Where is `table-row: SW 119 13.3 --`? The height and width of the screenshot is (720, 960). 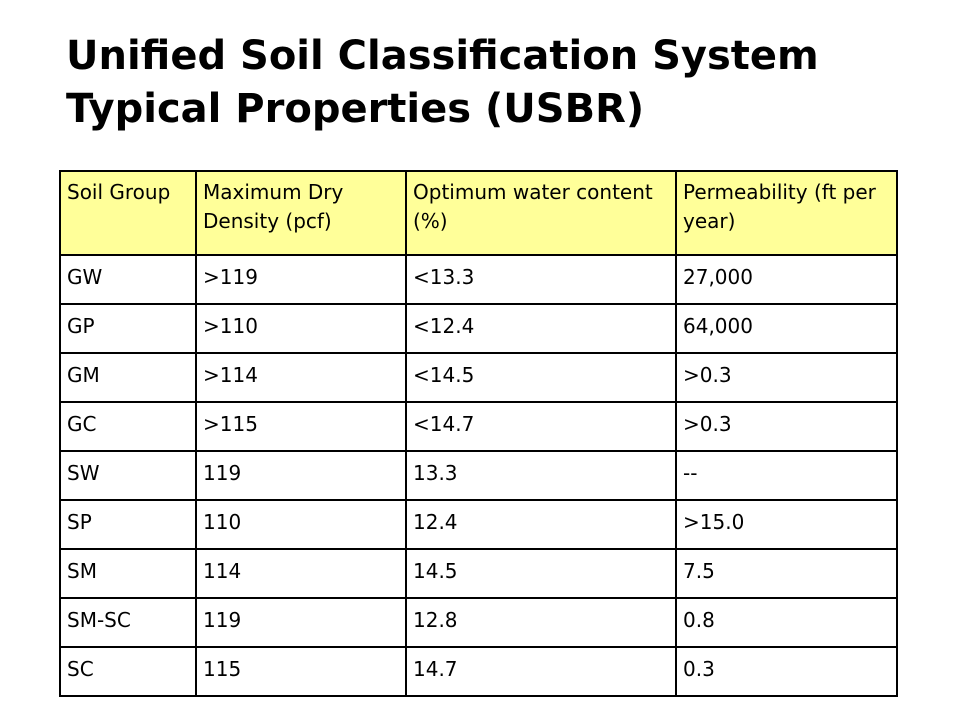
table-row: SW 119 13.3 -- is located at coordinates (478, 475).